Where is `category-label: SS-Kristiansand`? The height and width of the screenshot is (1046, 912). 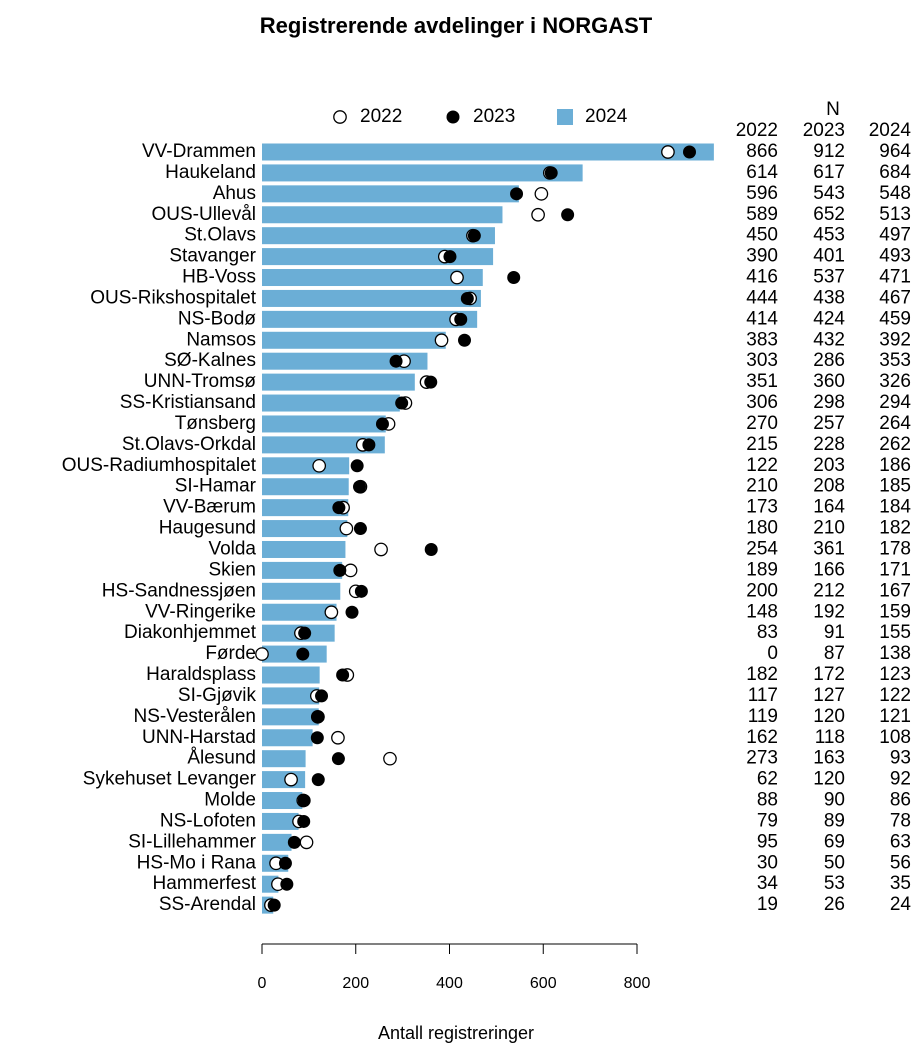 category-label: SS-Kristiansand is located at coordinates (188, 402).